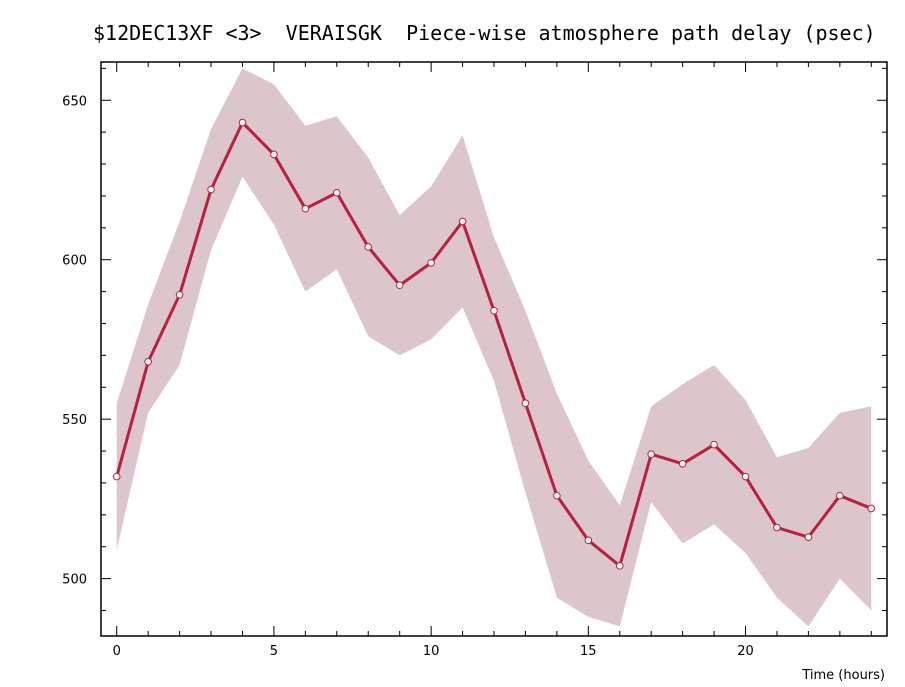  Describe the element at coordinates (74, 420) in the screenshot. I see `y-tick-label: 550` at that location.